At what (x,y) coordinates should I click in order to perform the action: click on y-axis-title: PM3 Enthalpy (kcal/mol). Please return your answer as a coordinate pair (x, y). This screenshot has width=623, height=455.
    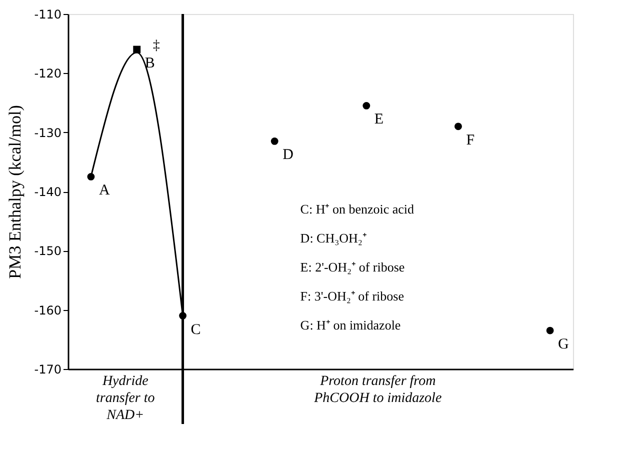
    Looking at the image, I should click on (14, 192).